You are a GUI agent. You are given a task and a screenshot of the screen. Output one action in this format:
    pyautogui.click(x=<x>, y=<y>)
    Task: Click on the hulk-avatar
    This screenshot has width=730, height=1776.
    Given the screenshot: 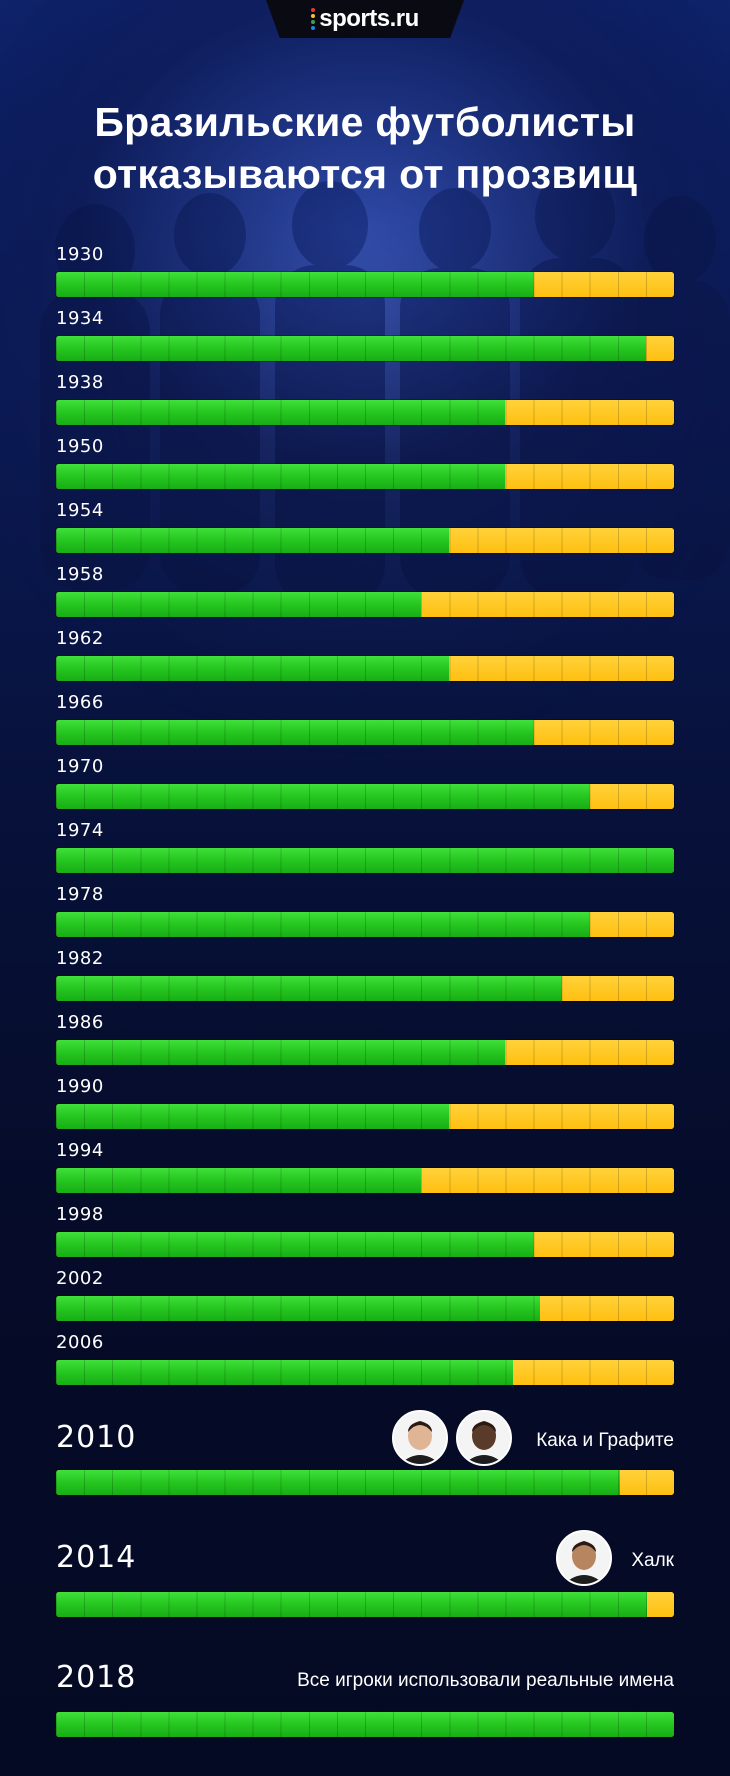 What is the action you would take?
    pyautogui.click(x=584, y=1558)
    